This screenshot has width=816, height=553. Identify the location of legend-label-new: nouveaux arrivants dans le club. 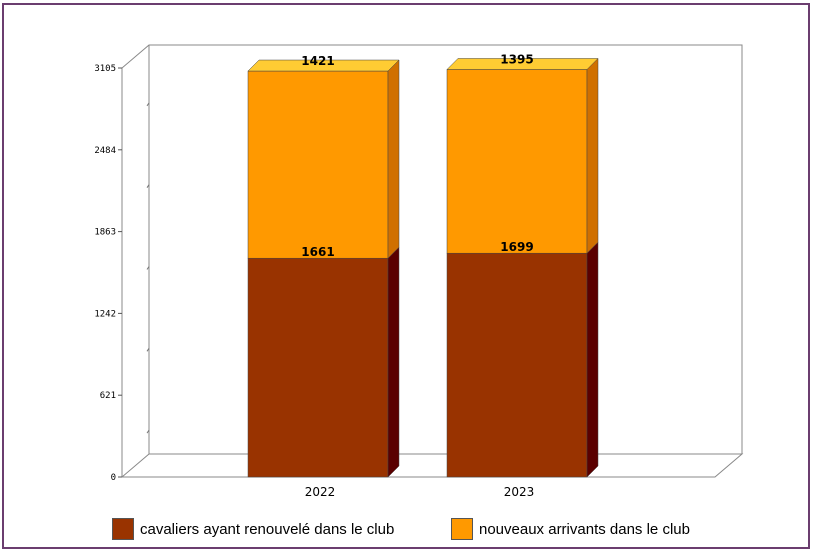
(584, 529).